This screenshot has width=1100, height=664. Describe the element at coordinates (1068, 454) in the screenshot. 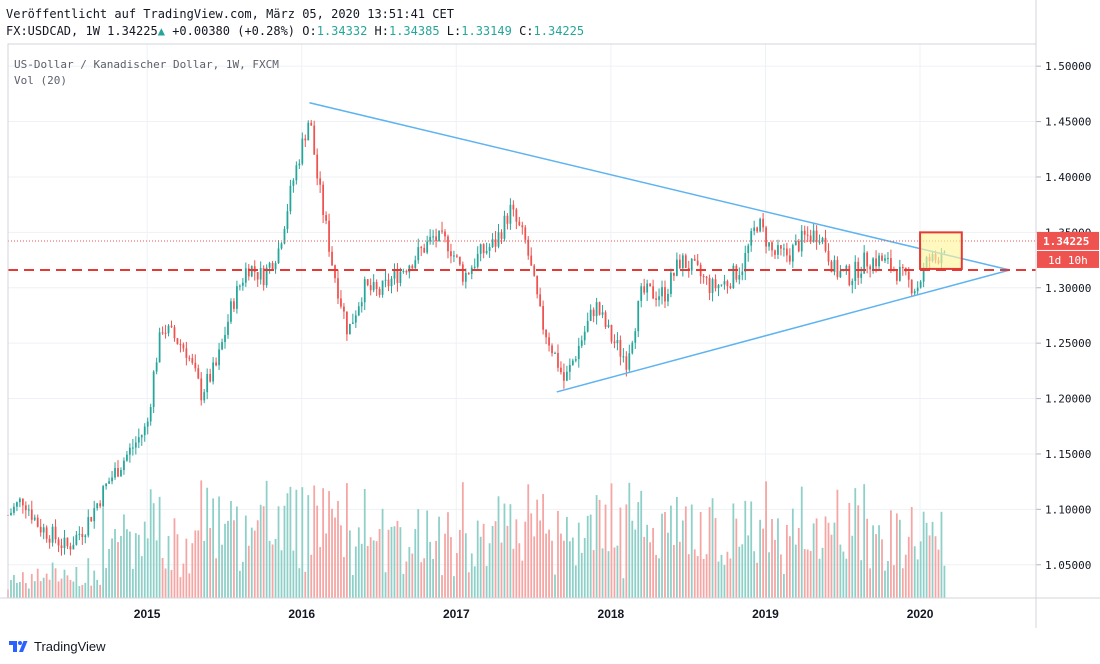

I see `y-tick-label: 1.15000` at that location.